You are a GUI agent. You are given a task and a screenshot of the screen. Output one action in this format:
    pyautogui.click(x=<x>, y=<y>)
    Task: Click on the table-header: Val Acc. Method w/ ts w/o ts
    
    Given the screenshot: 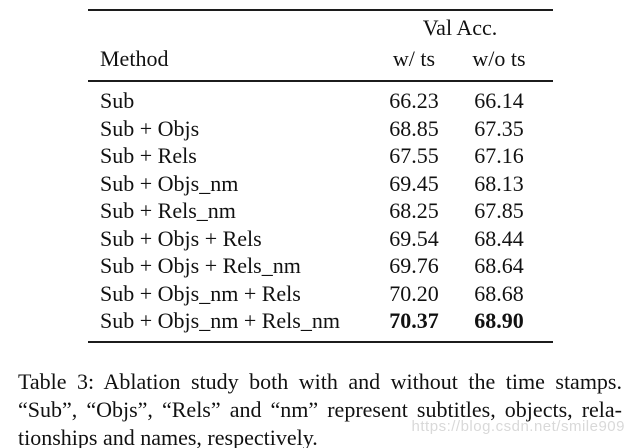 What is the action you would take?
    pyautogui.click(x=320, y=45)
    